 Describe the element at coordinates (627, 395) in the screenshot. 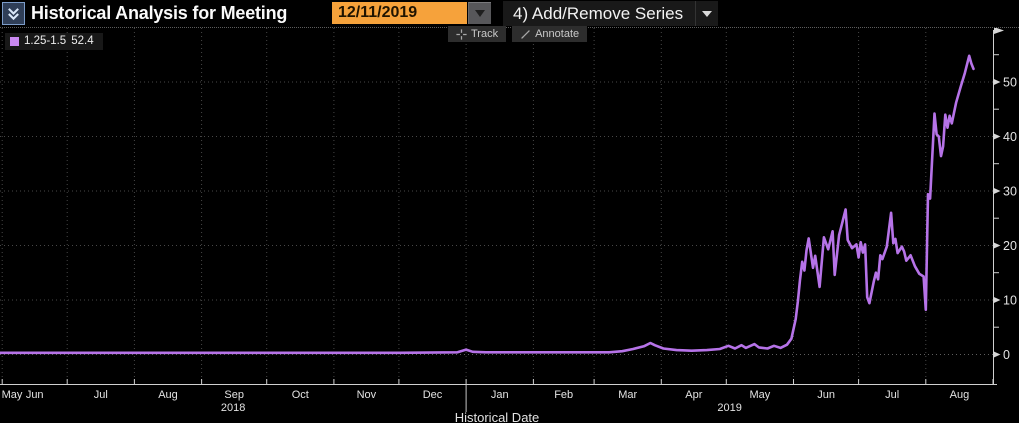

I see `x-tick-label: Mar` at that location.